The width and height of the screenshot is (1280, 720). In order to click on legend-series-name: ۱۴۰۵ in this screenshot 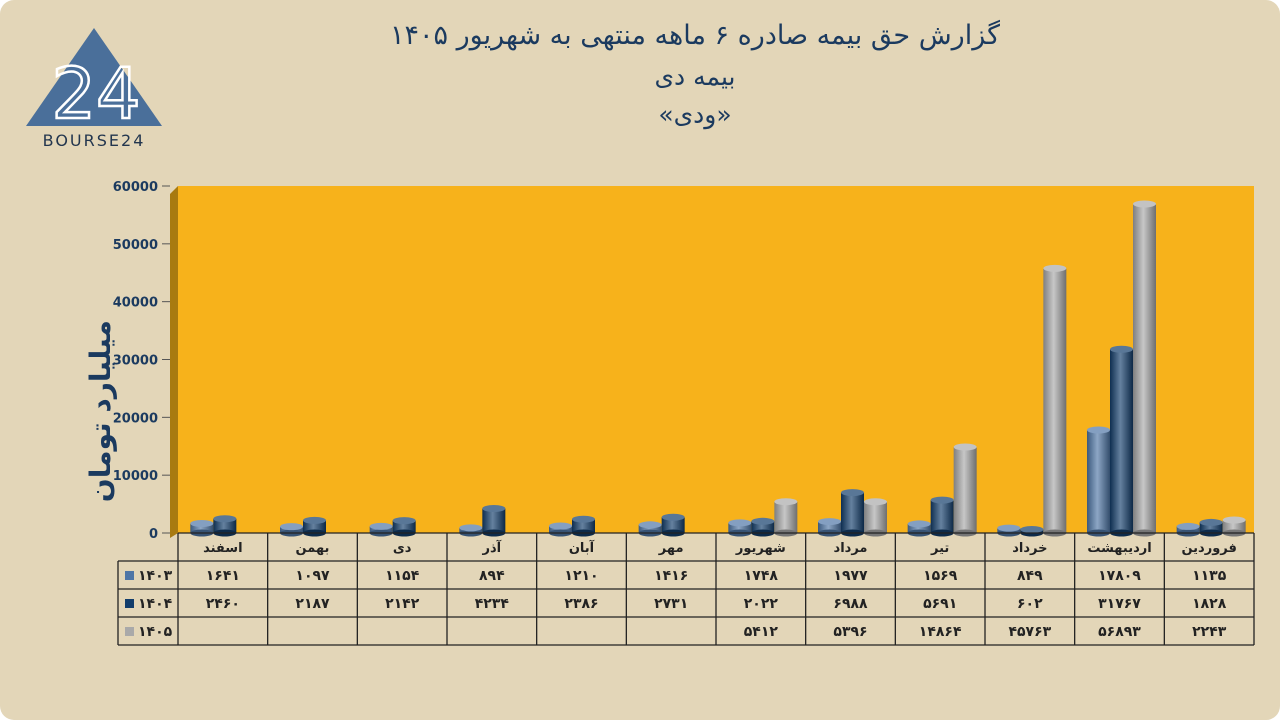, I will do `click(155, 632)`.